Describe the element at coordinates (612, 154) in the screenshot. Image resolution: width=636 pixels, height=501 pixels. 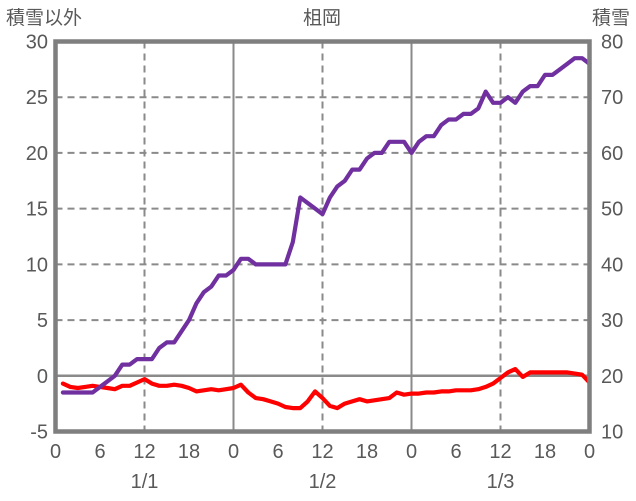
I see `right-axis-tick-label: 60` at that location.